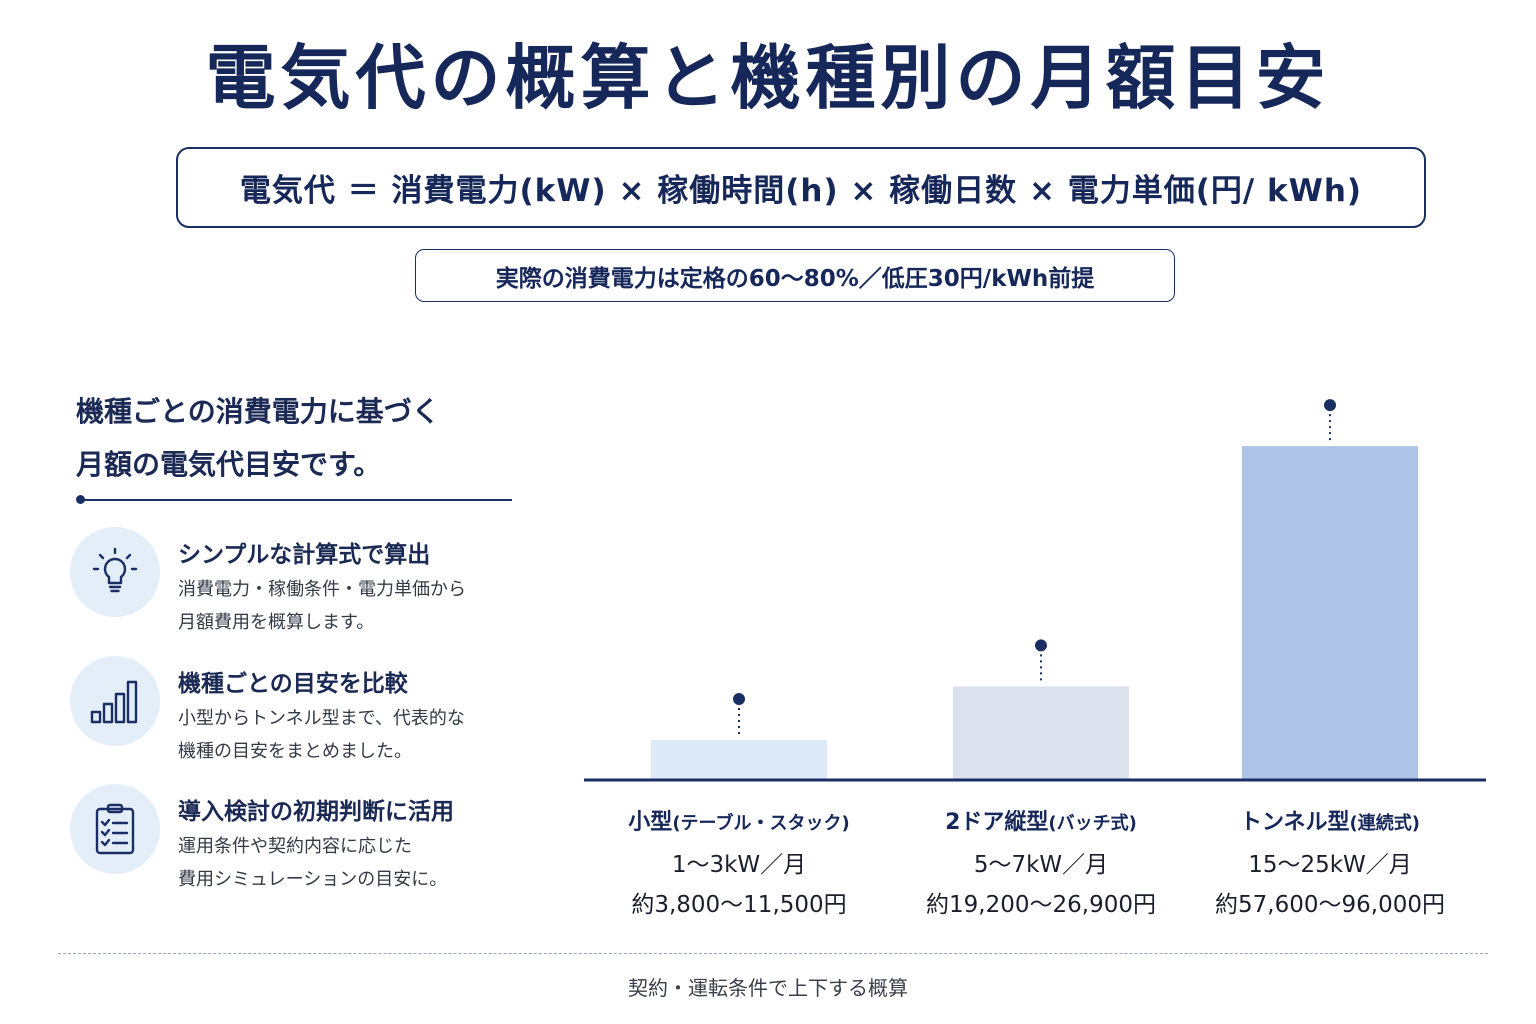 This screenshot has width=1536, height=1024. Describe the element at coordinates (296, 500) in the screenshot. I see `intro-divider` at that location.